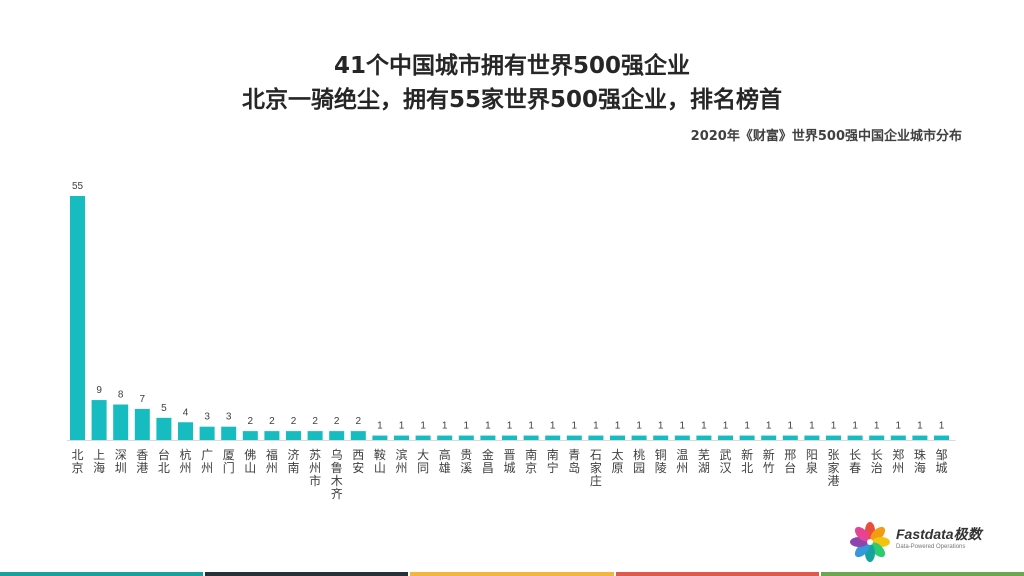  I want to click on x-tick-label: 郑州, so click(898, 461).